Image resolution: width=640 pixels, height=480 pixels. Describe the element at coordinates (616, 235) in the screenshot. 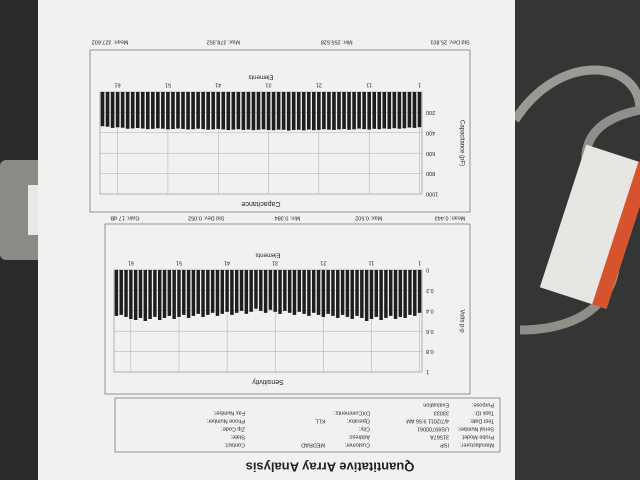

I see `sticker-stripe` at that location.